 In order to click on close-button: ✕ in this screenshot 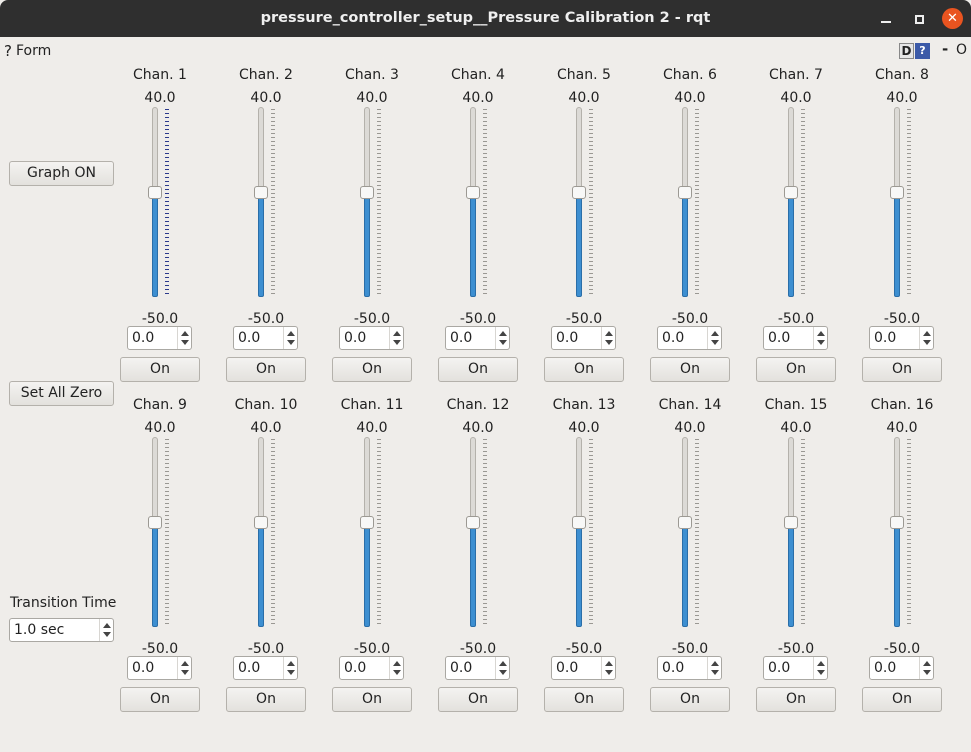, I will do `click(952, 18)`.